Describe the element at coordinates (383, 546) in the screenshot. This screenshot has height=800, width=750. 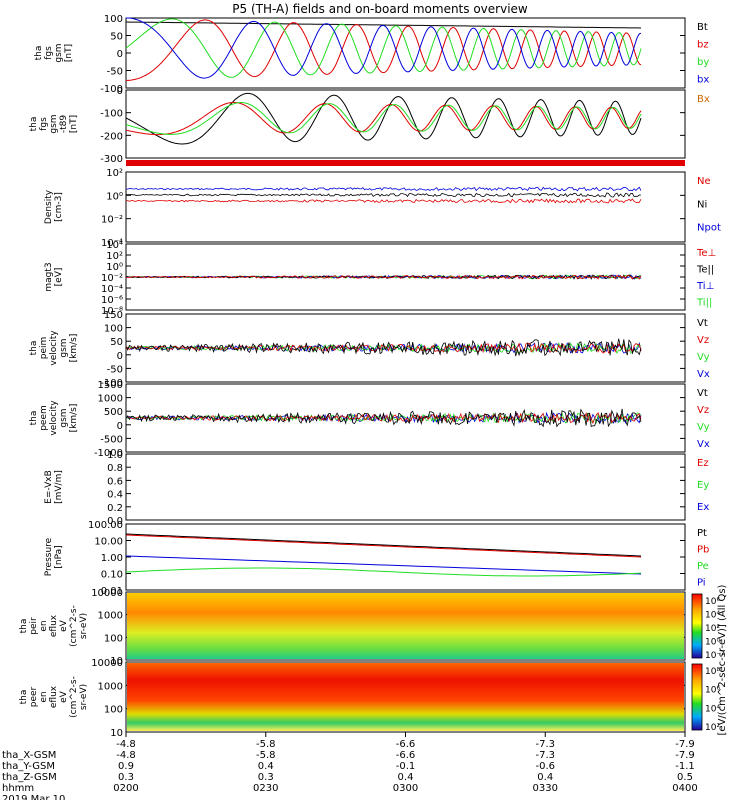
I see `trace-pb` at that location.